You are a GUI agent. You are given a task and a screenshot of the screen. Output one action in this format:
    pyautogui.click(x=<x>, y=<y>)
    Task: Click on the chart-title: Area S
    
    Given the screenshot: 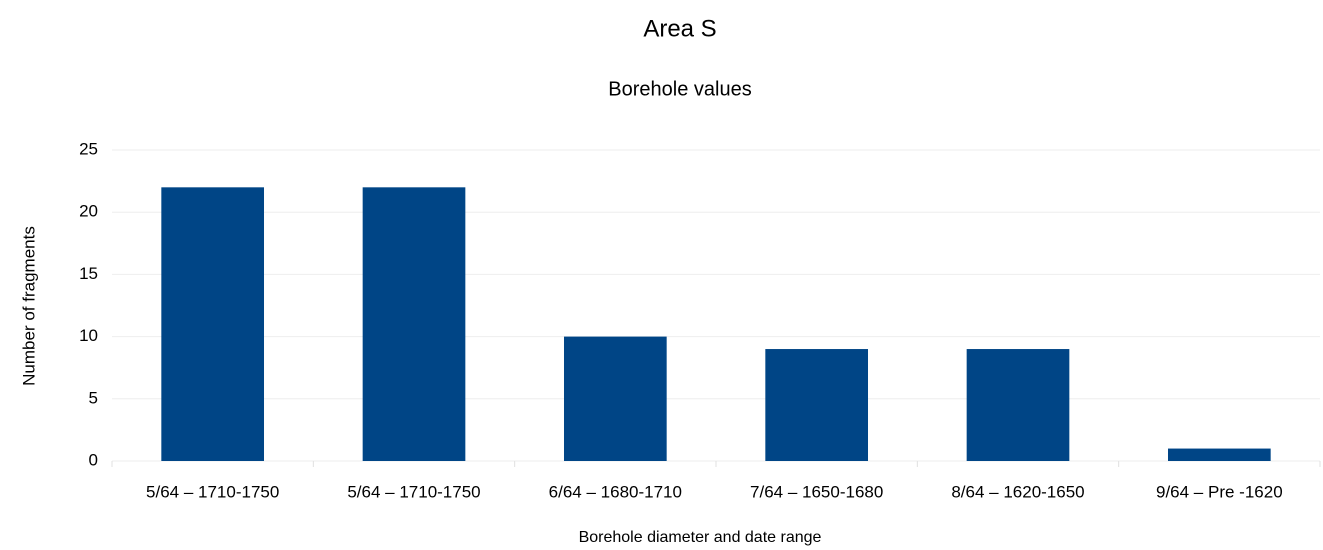 What is the action you would take?
    pyautogui.click(x=679, y=28)
    